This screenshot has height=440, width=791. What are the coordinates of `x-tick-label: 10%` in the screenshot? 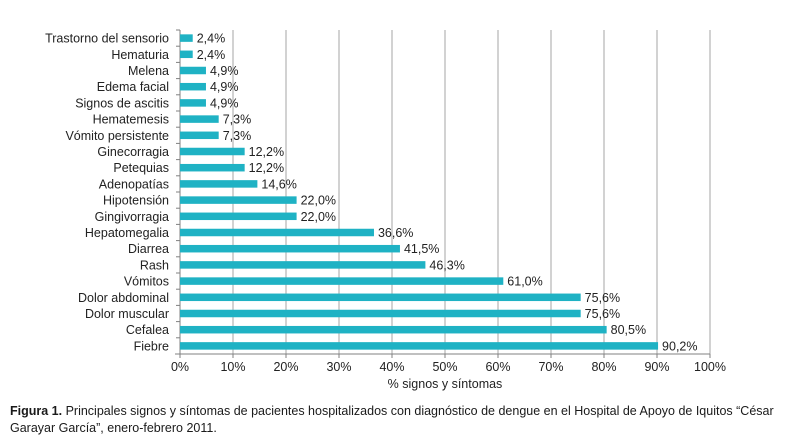 It's located at (232, 367).